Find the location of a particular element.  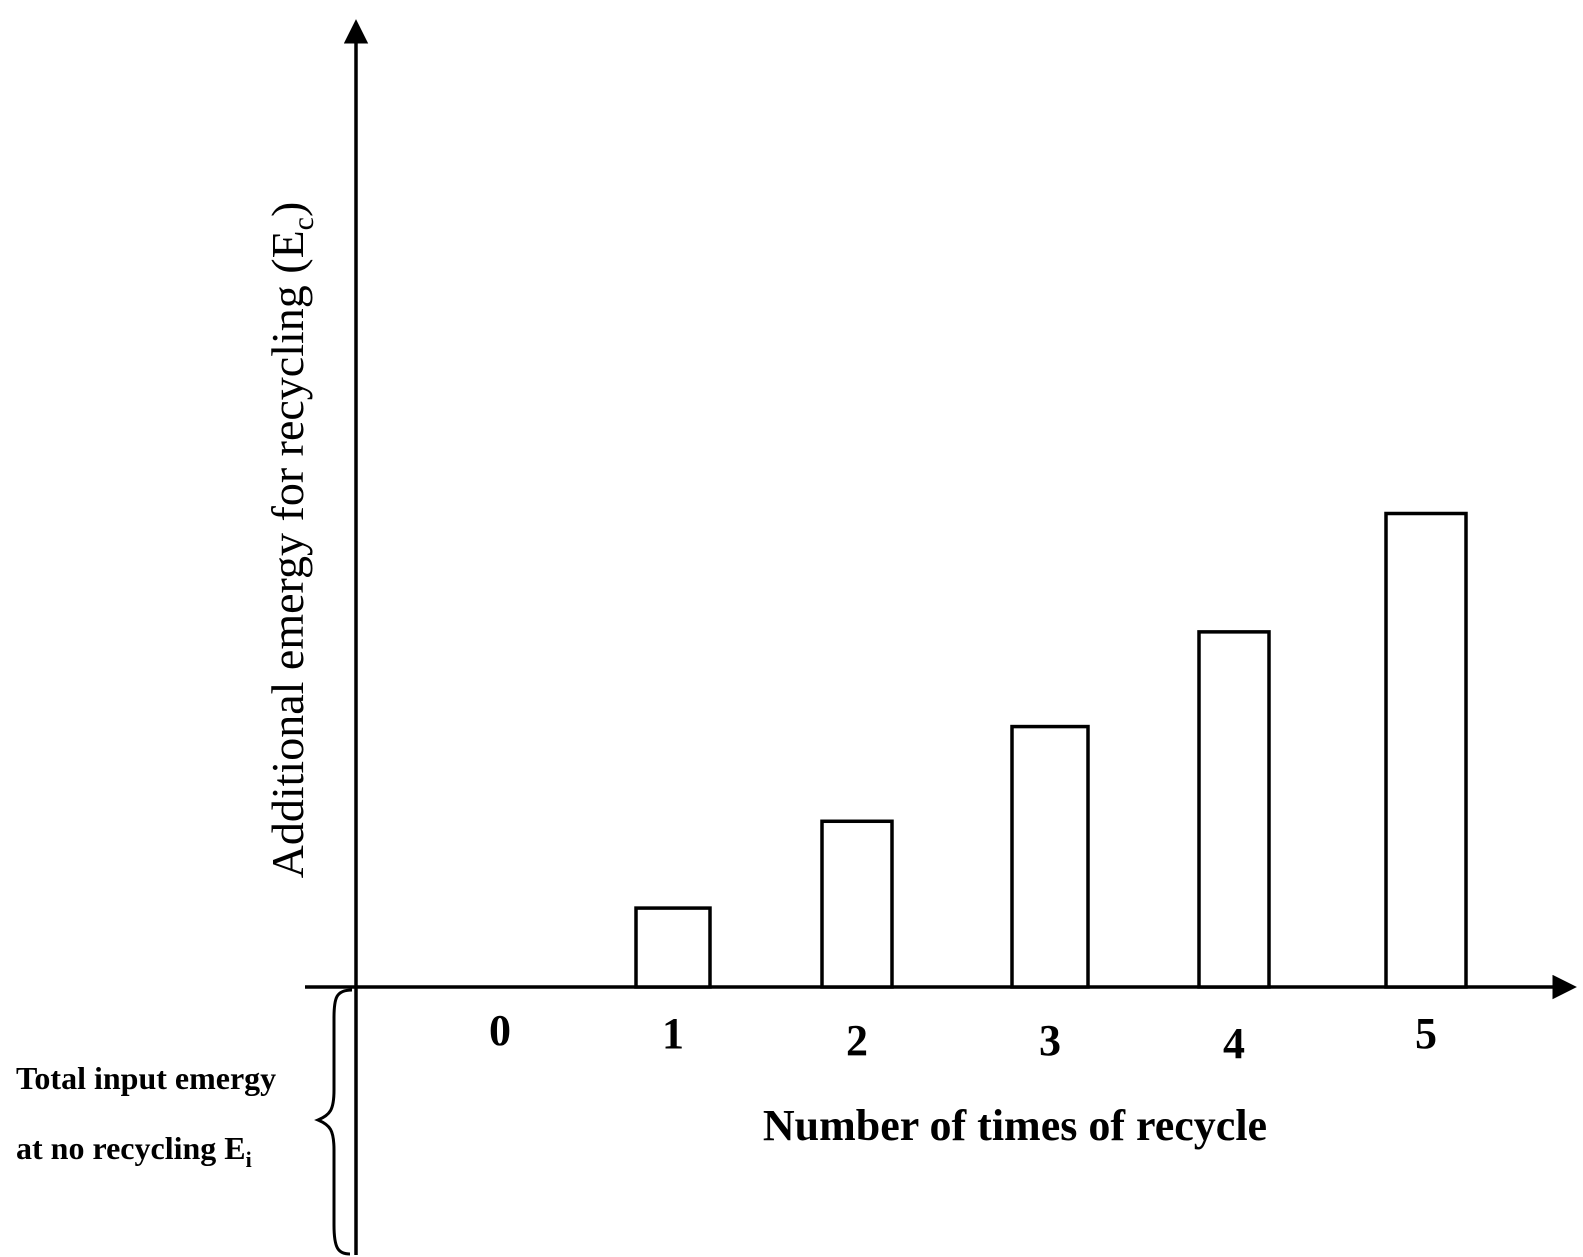

x-tick-label-4: 4 is located at coordinates (1234, 1043).